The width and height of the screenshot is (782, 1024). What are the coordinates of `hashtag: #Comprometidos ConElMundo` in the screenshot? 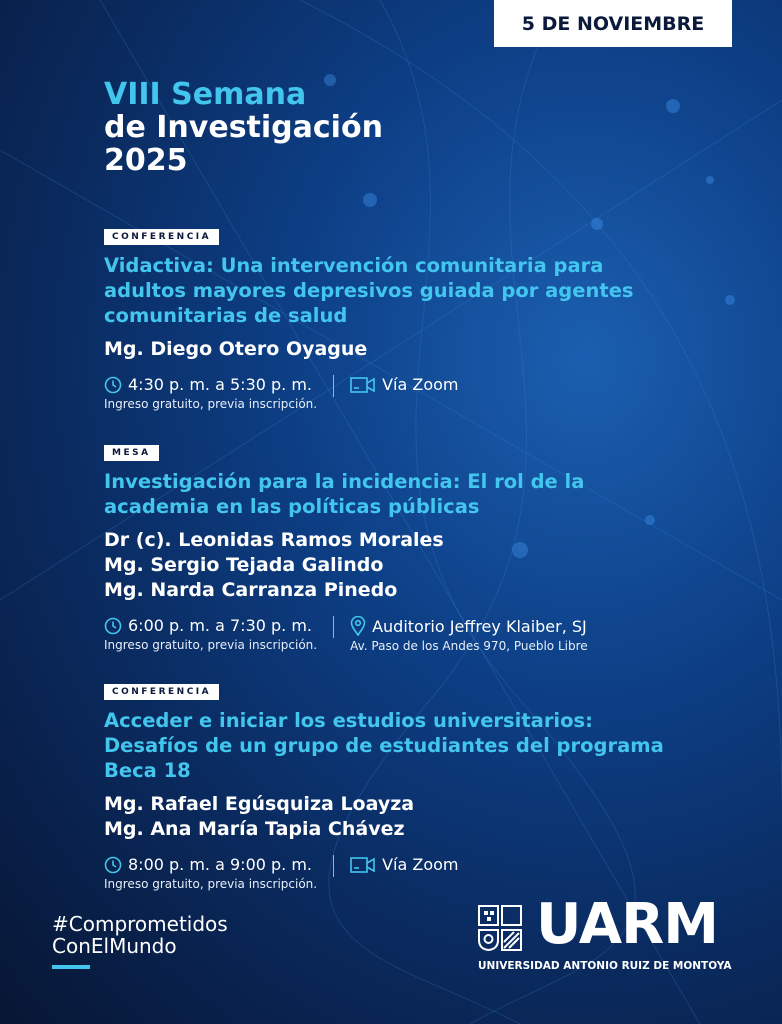 It's located at (140, 935).